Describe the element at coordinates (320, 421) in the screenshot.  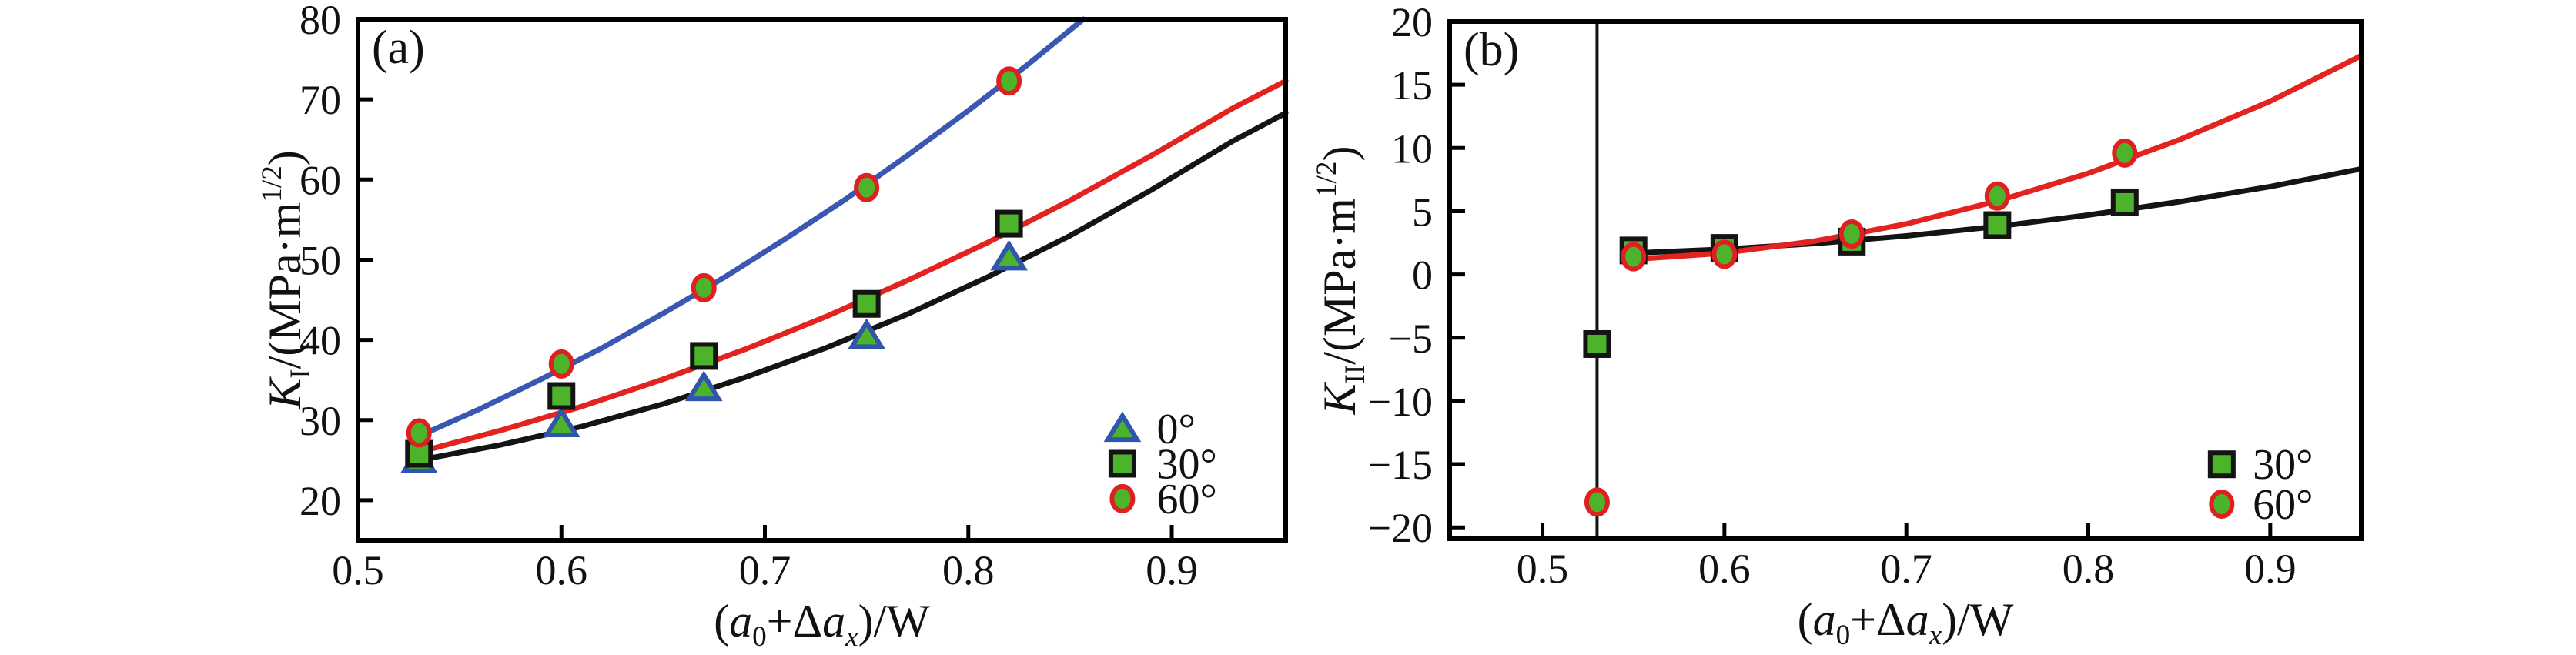
I see `y-tick-label: 30` at that location.